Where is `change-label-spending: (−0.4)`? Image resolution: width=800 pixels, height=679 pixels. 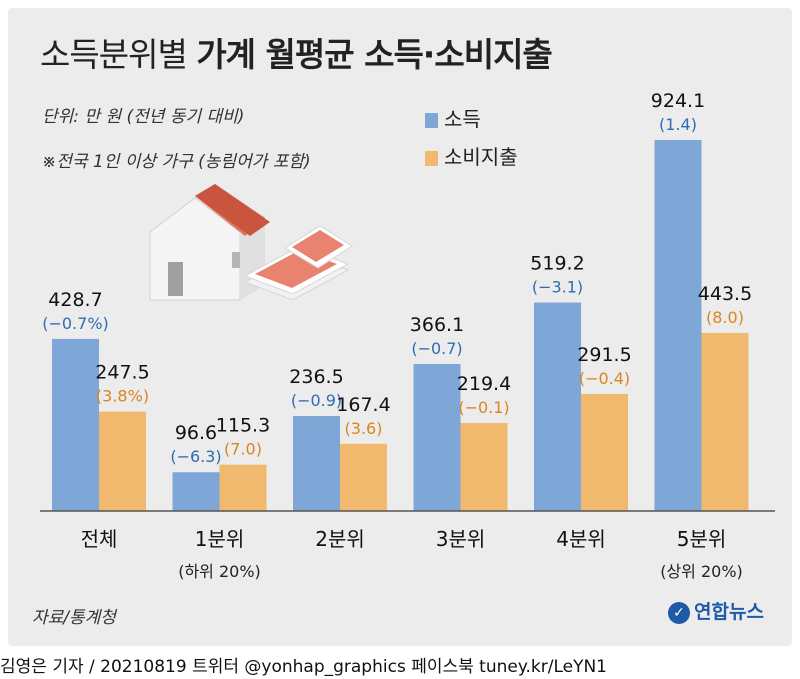 change-label-spending: (−0.4) is located at coordinates (604, 378).